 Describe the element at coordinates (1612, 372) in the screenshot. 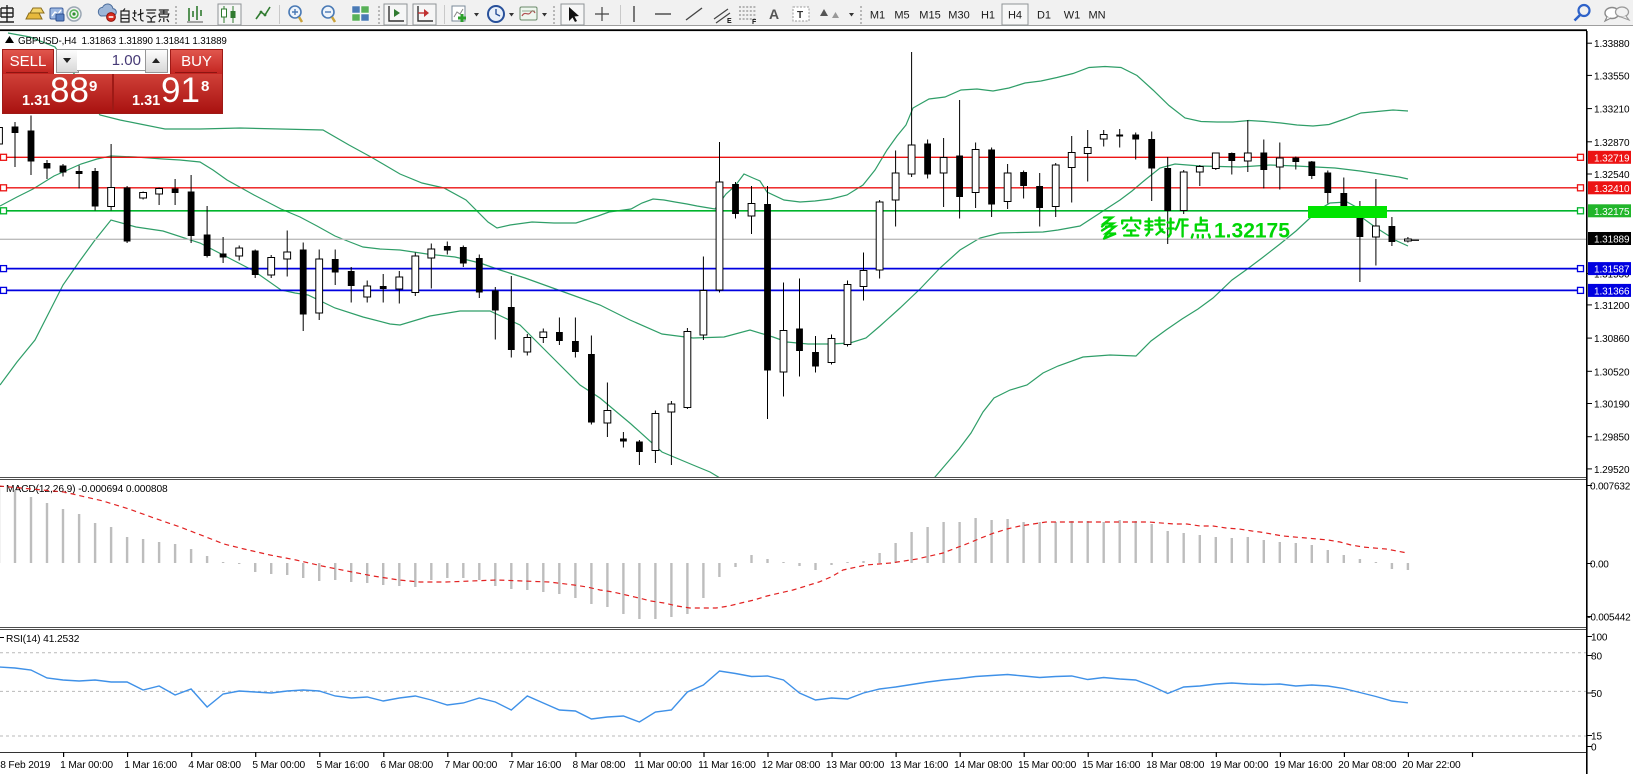

I see `svg-text: 1.30520` at that location.